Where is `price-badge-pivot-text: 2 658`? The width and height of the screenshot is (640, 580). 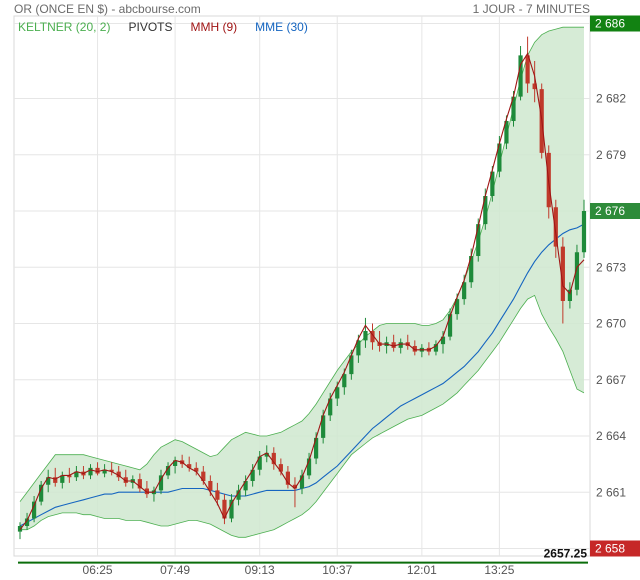 price-badge-pivot-text: 2 658 is located at coordinates (610, 549).